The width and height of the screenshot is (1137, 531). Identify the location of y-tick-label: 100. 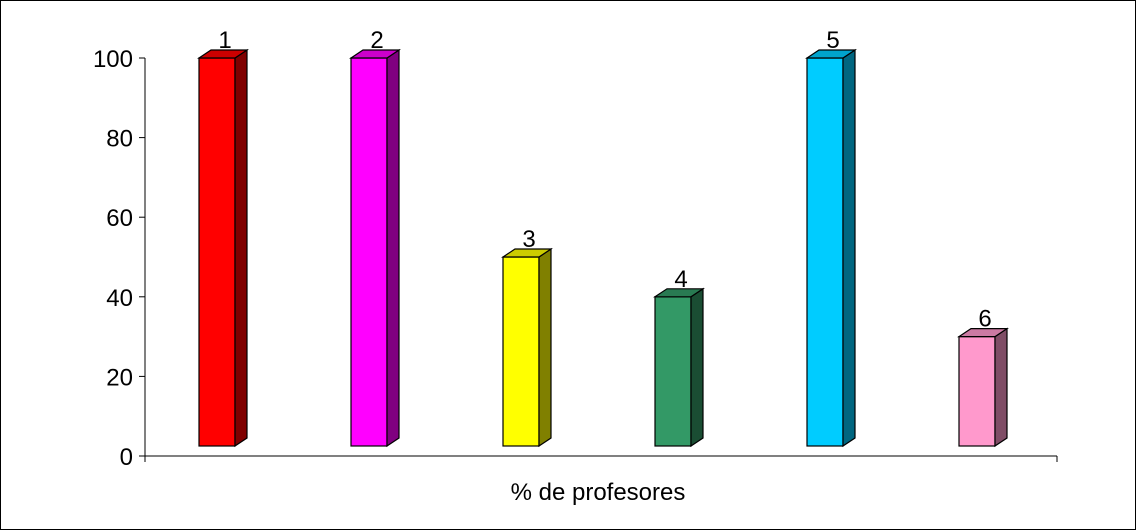
(113, 59).